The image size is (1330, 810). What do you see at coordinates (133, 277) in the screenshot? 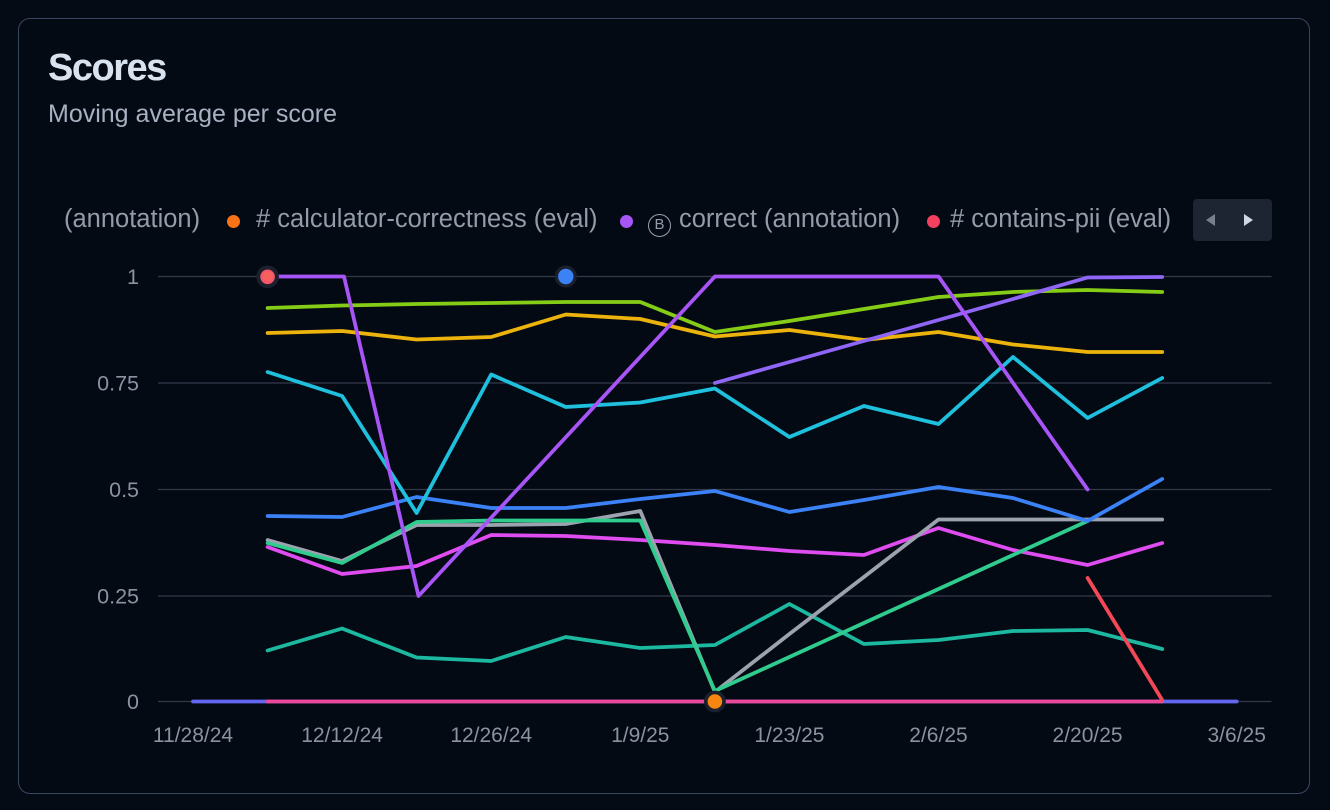
I see `svg-text: 1` at bounding box center [133, 277].